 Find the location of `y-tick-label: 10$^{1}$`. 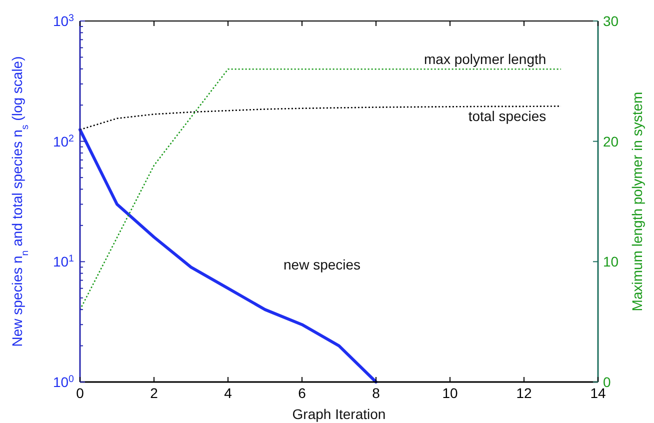

y-tick-label: 10$^{1}$ is located at coordinates (63, 261).